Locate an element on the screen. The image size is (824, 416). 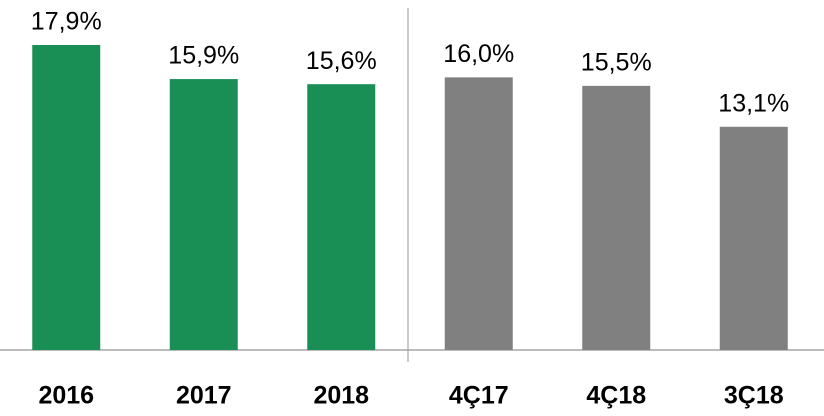
x-tick-label: 4Ç17 is located at coordinates (479, 396).